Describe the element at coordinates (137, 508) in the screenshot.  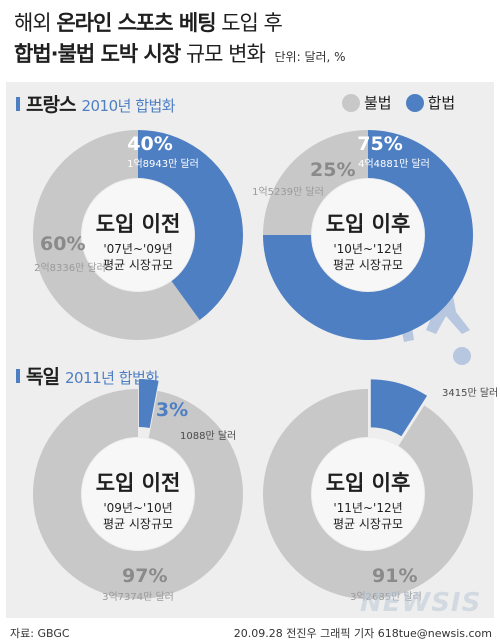
I see `donut-center-period: '09년~'10년` at that location.